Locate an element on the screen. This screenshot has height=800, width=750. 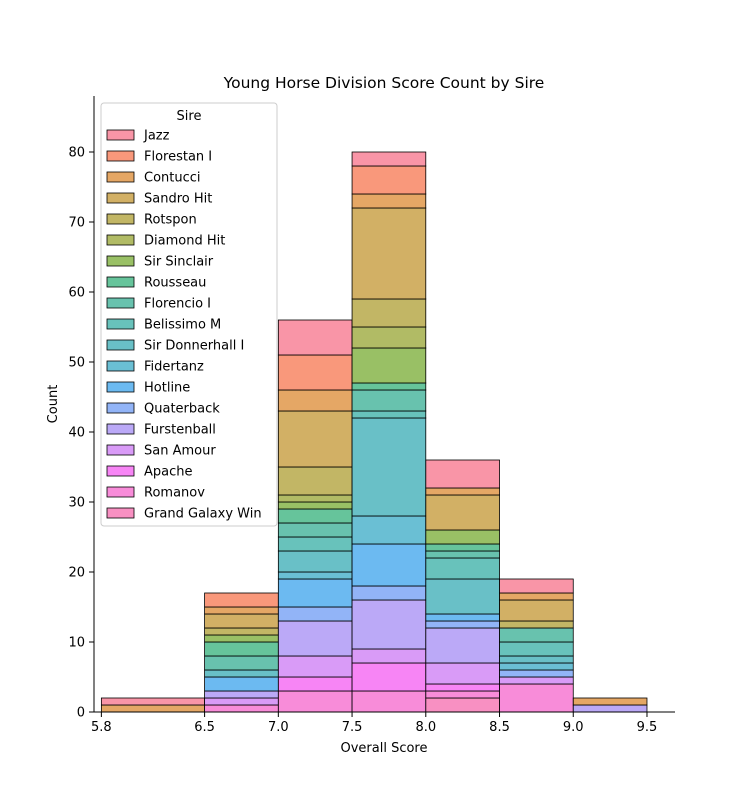
legend-label: Diamond Hit is located at coordinates (184, 241).